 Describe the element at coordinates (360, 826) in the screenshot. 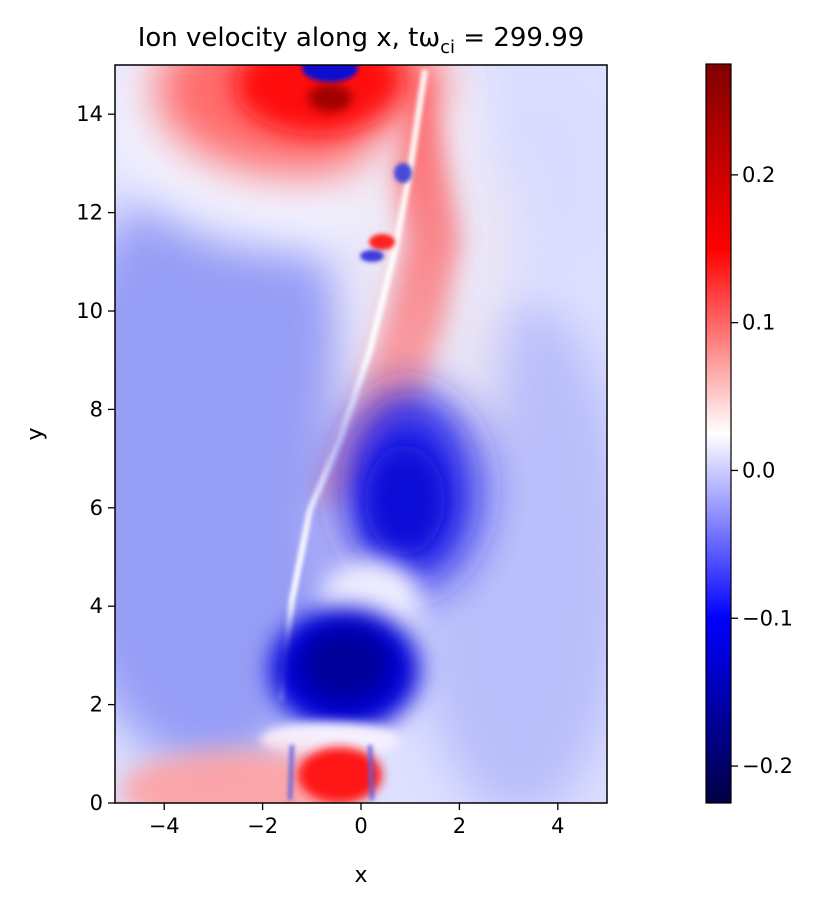

I see `x-tick-label: 0` at that location.